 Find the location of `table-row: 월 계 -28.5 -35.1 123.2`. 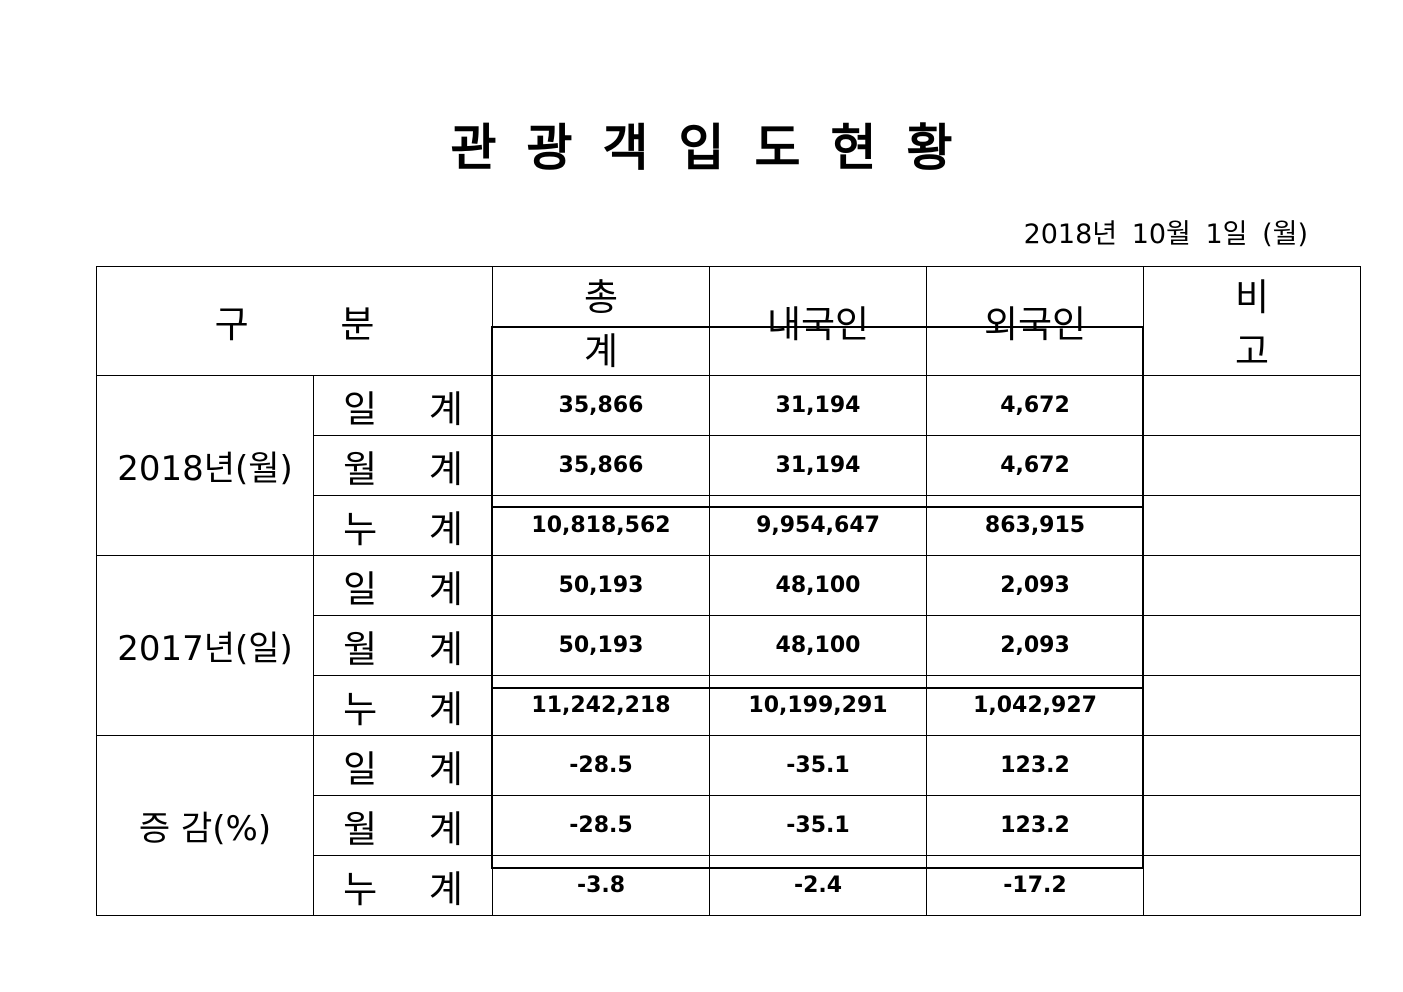

table-row: 월 계 -28.5 -35.1 123.2 is located at coordinates (729, 825).